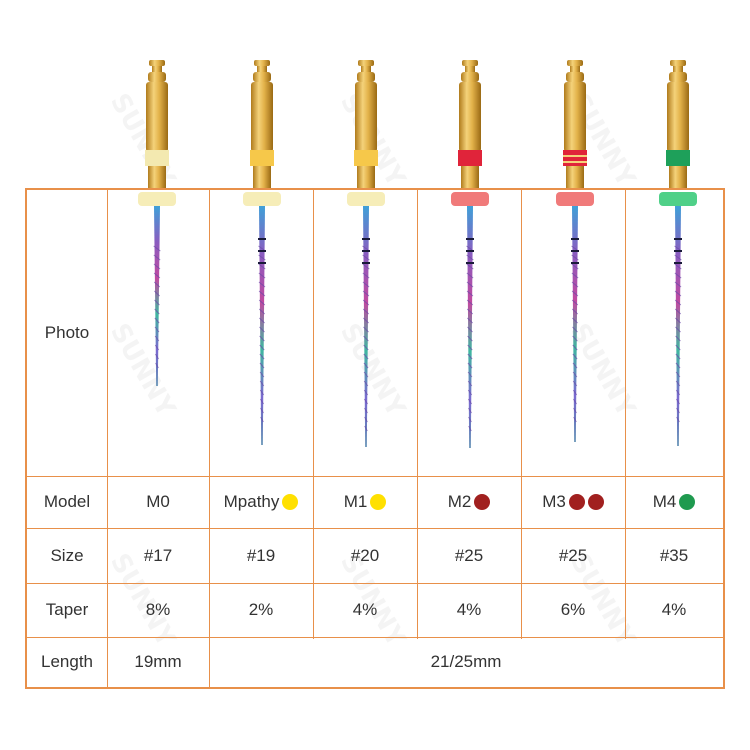 The height and width of the screenshot is (750, 750). I want to click on model-name: M2, so click(459, 501).